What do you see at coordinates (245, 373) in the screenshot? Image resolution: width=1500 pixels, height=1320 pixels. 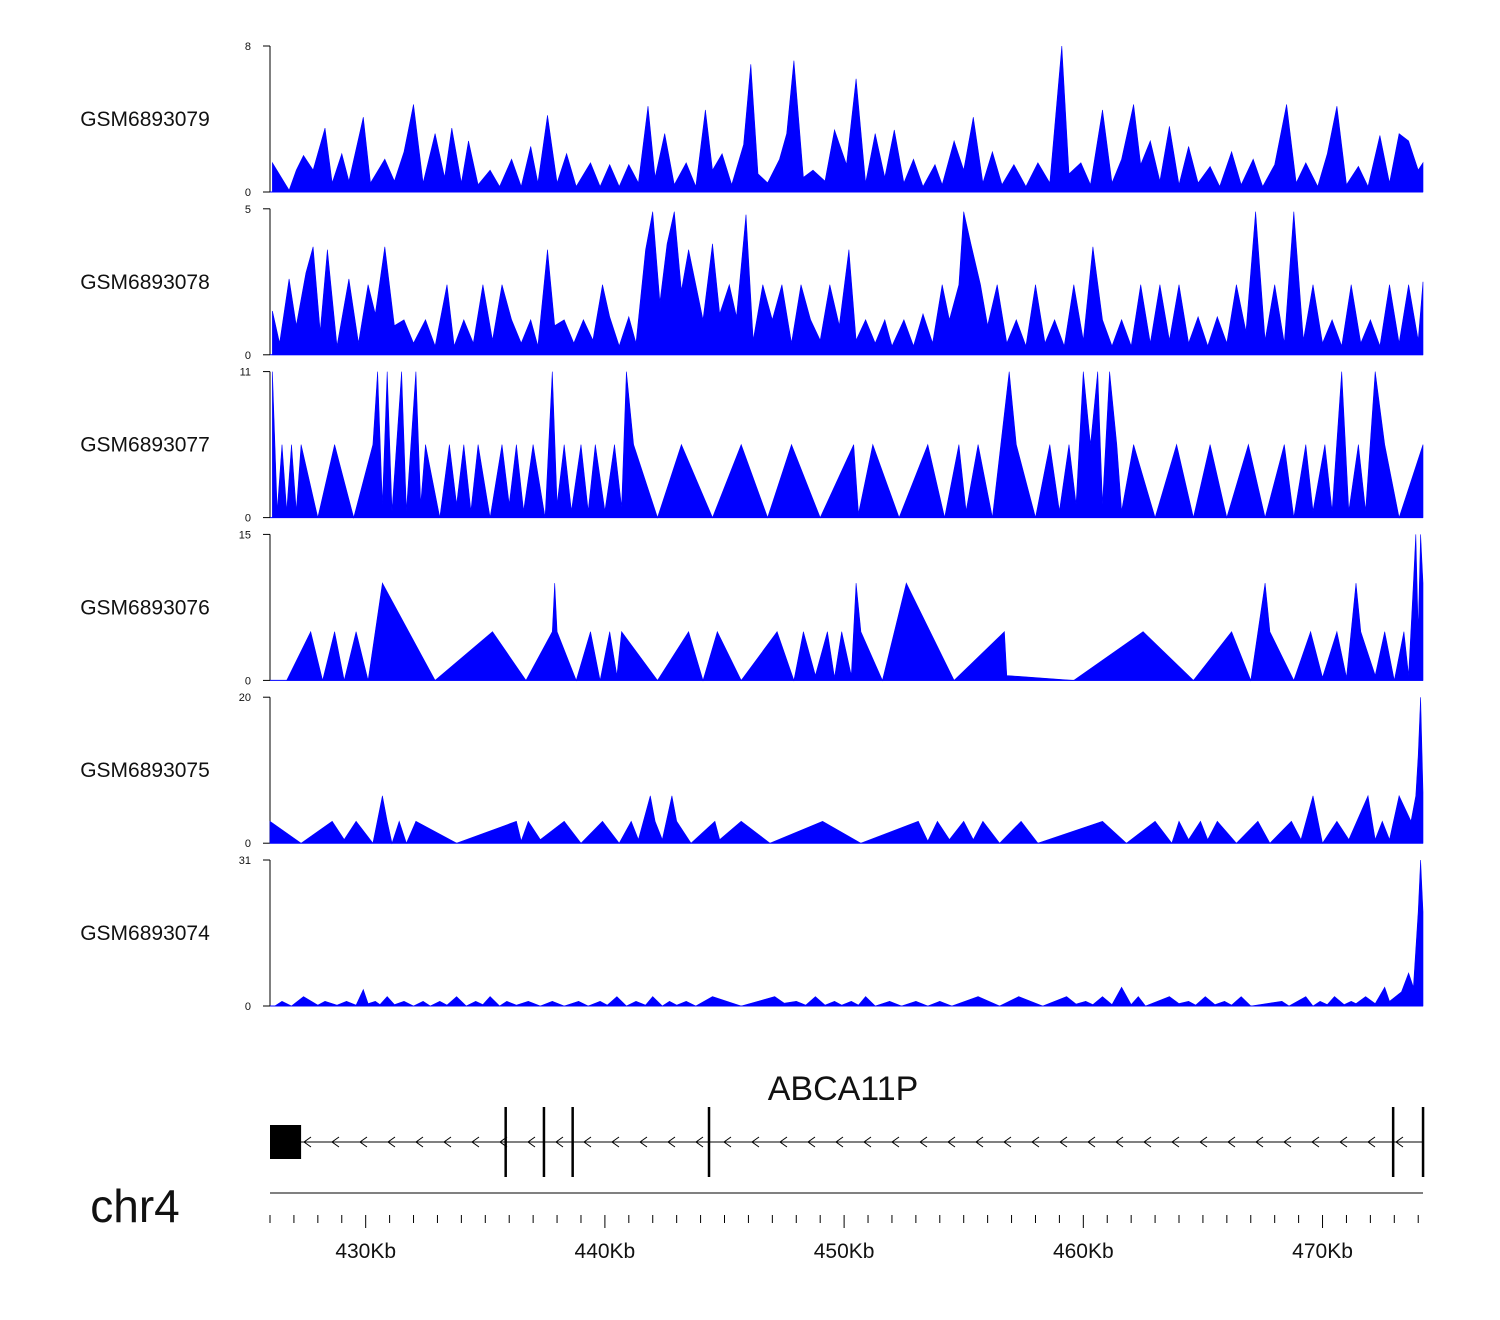 I see `y-axis-max-label: 11` at bounding box center [245, 373].